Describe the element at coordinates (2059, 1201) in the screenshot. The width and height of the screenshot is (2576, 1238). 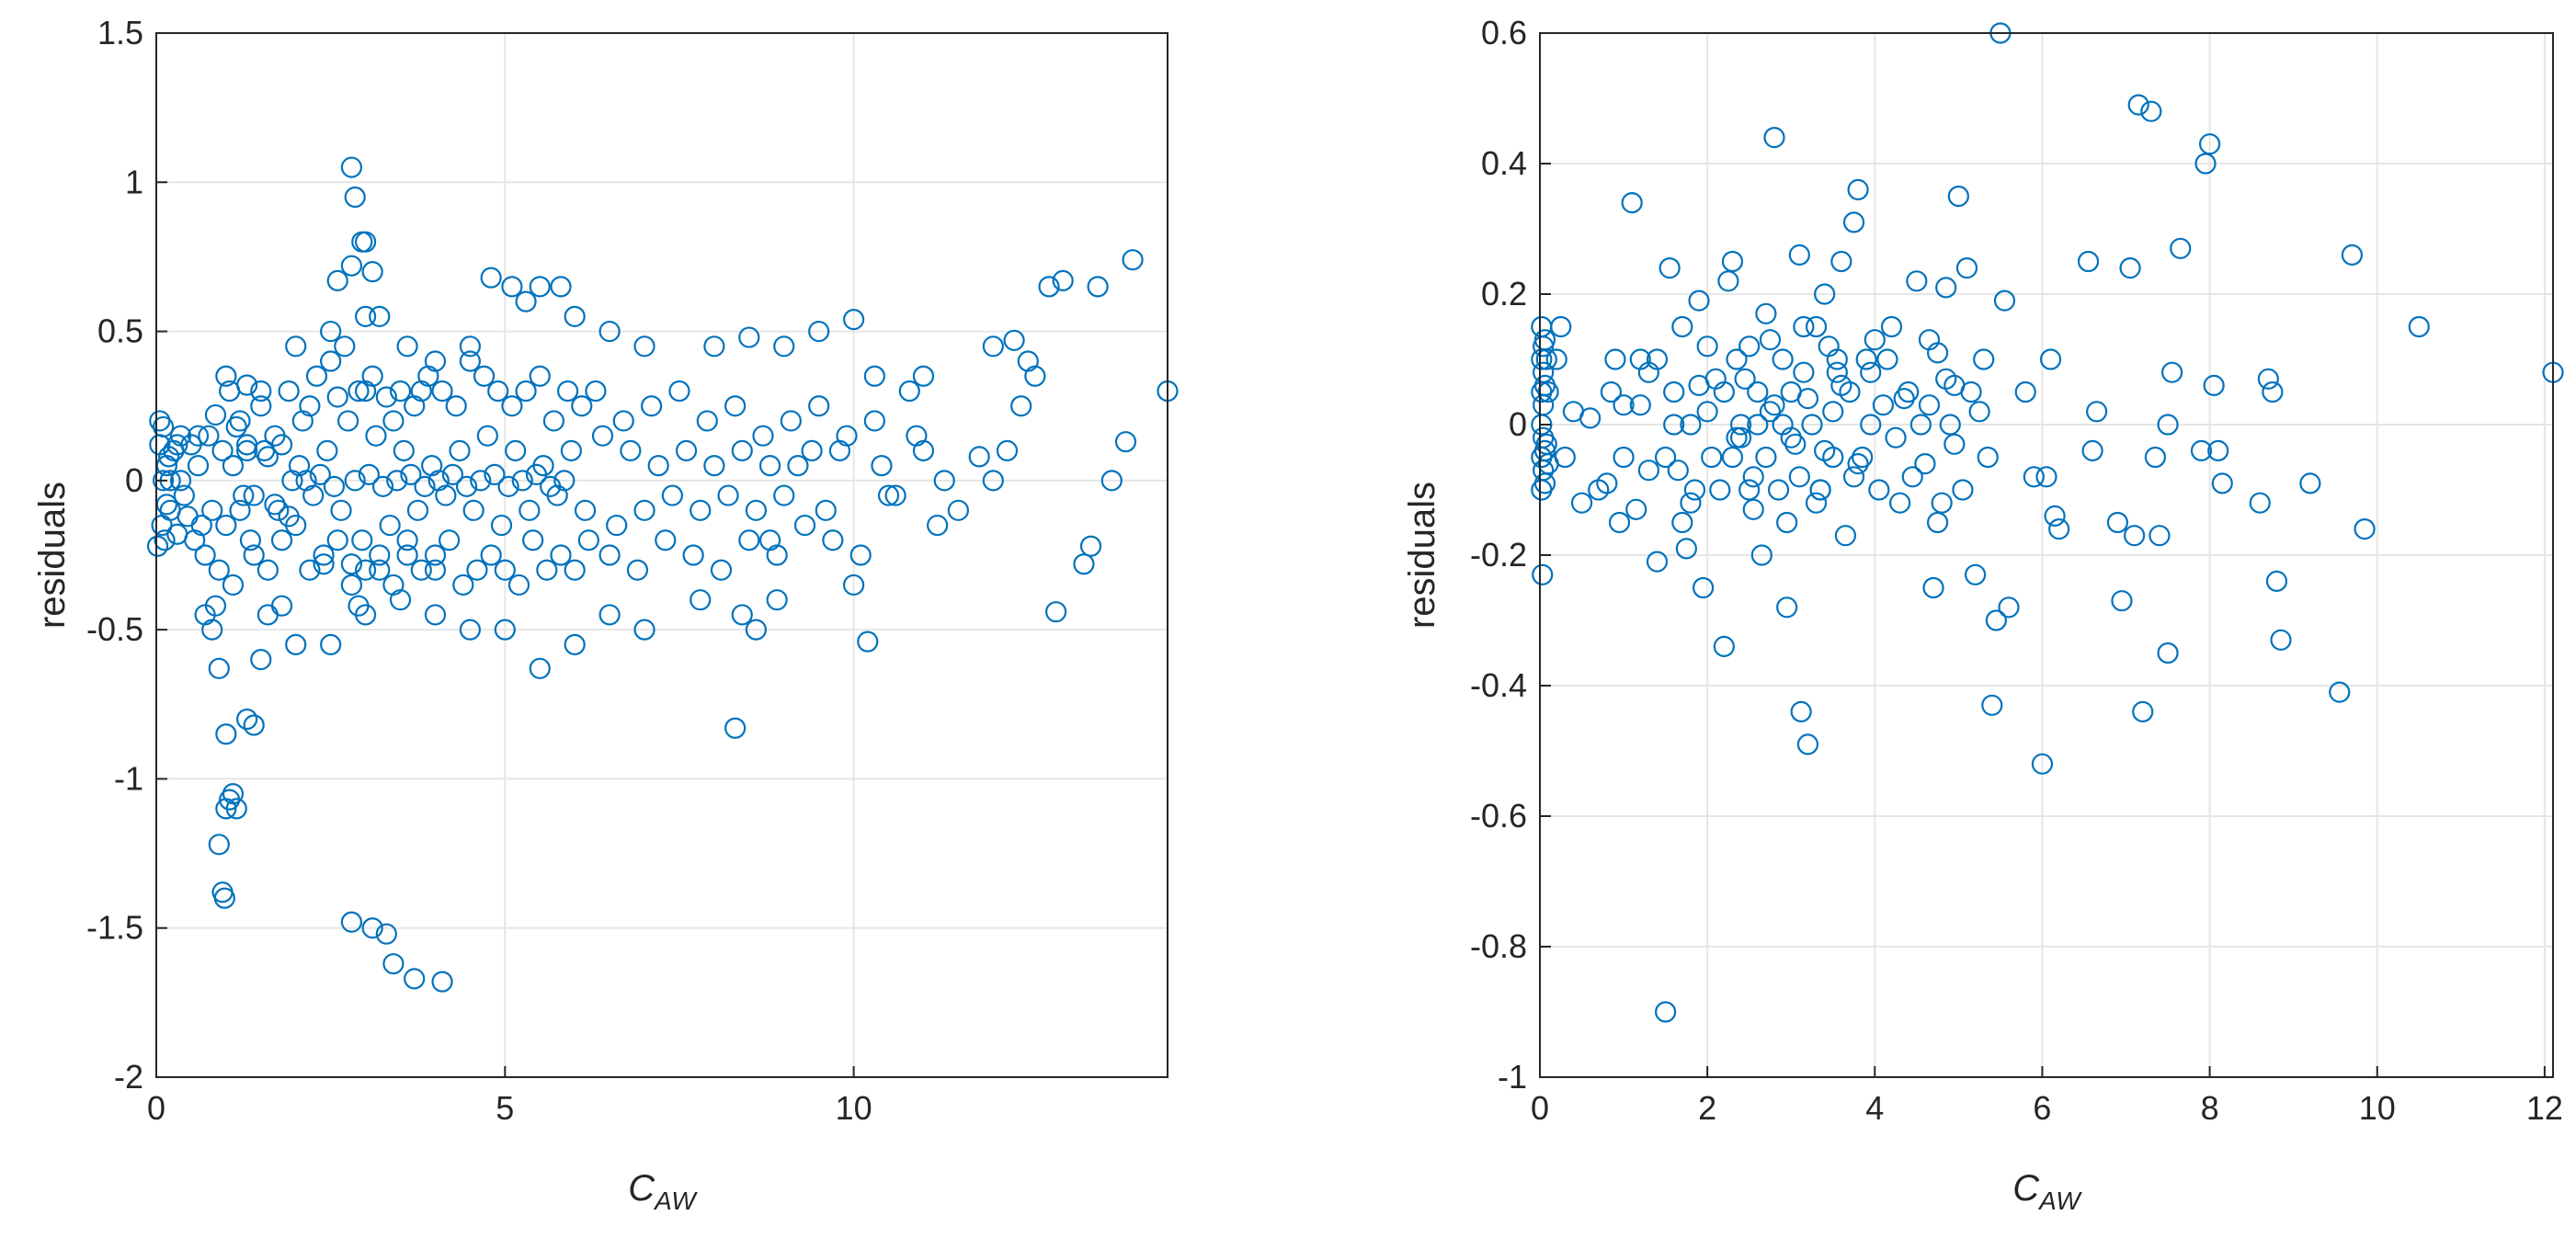
I see `right-xlabel-sub: AW` at that location.